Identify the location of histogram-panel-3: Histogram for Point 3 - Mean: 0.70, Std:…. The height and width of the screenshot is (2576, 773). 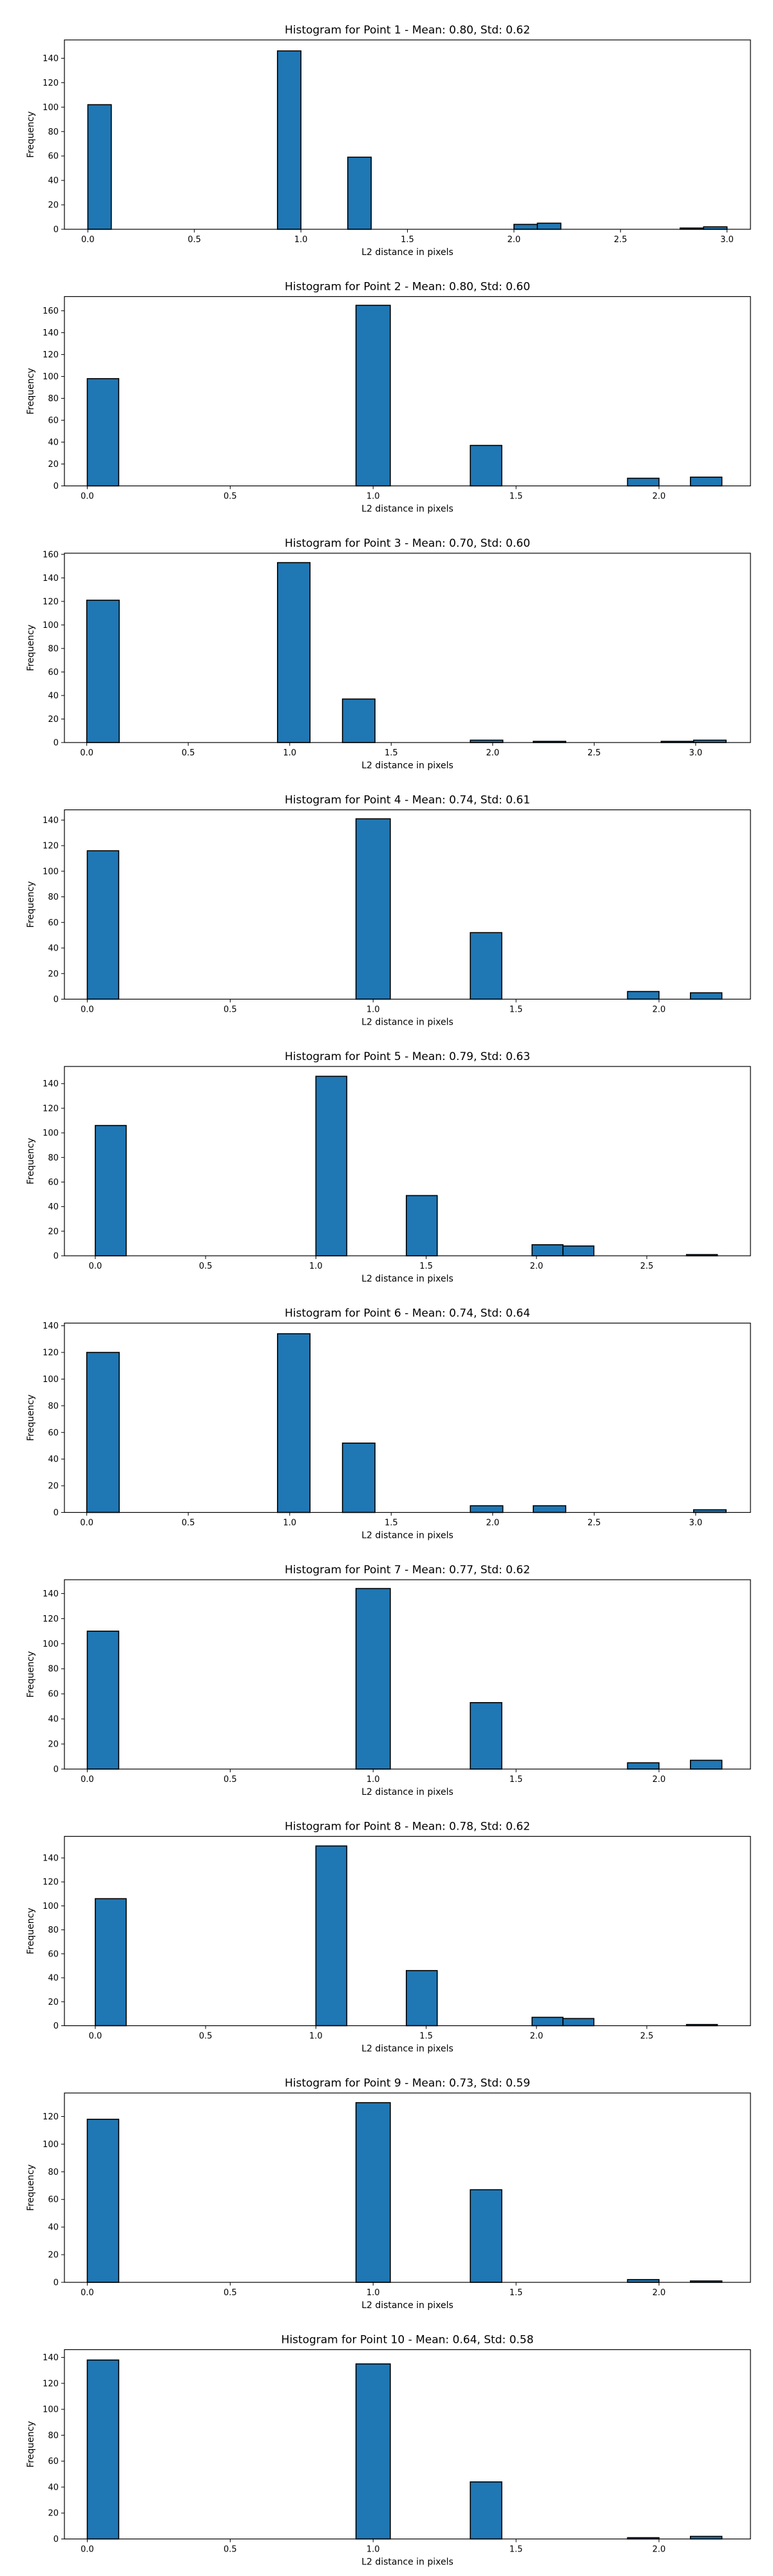
(388, 654).